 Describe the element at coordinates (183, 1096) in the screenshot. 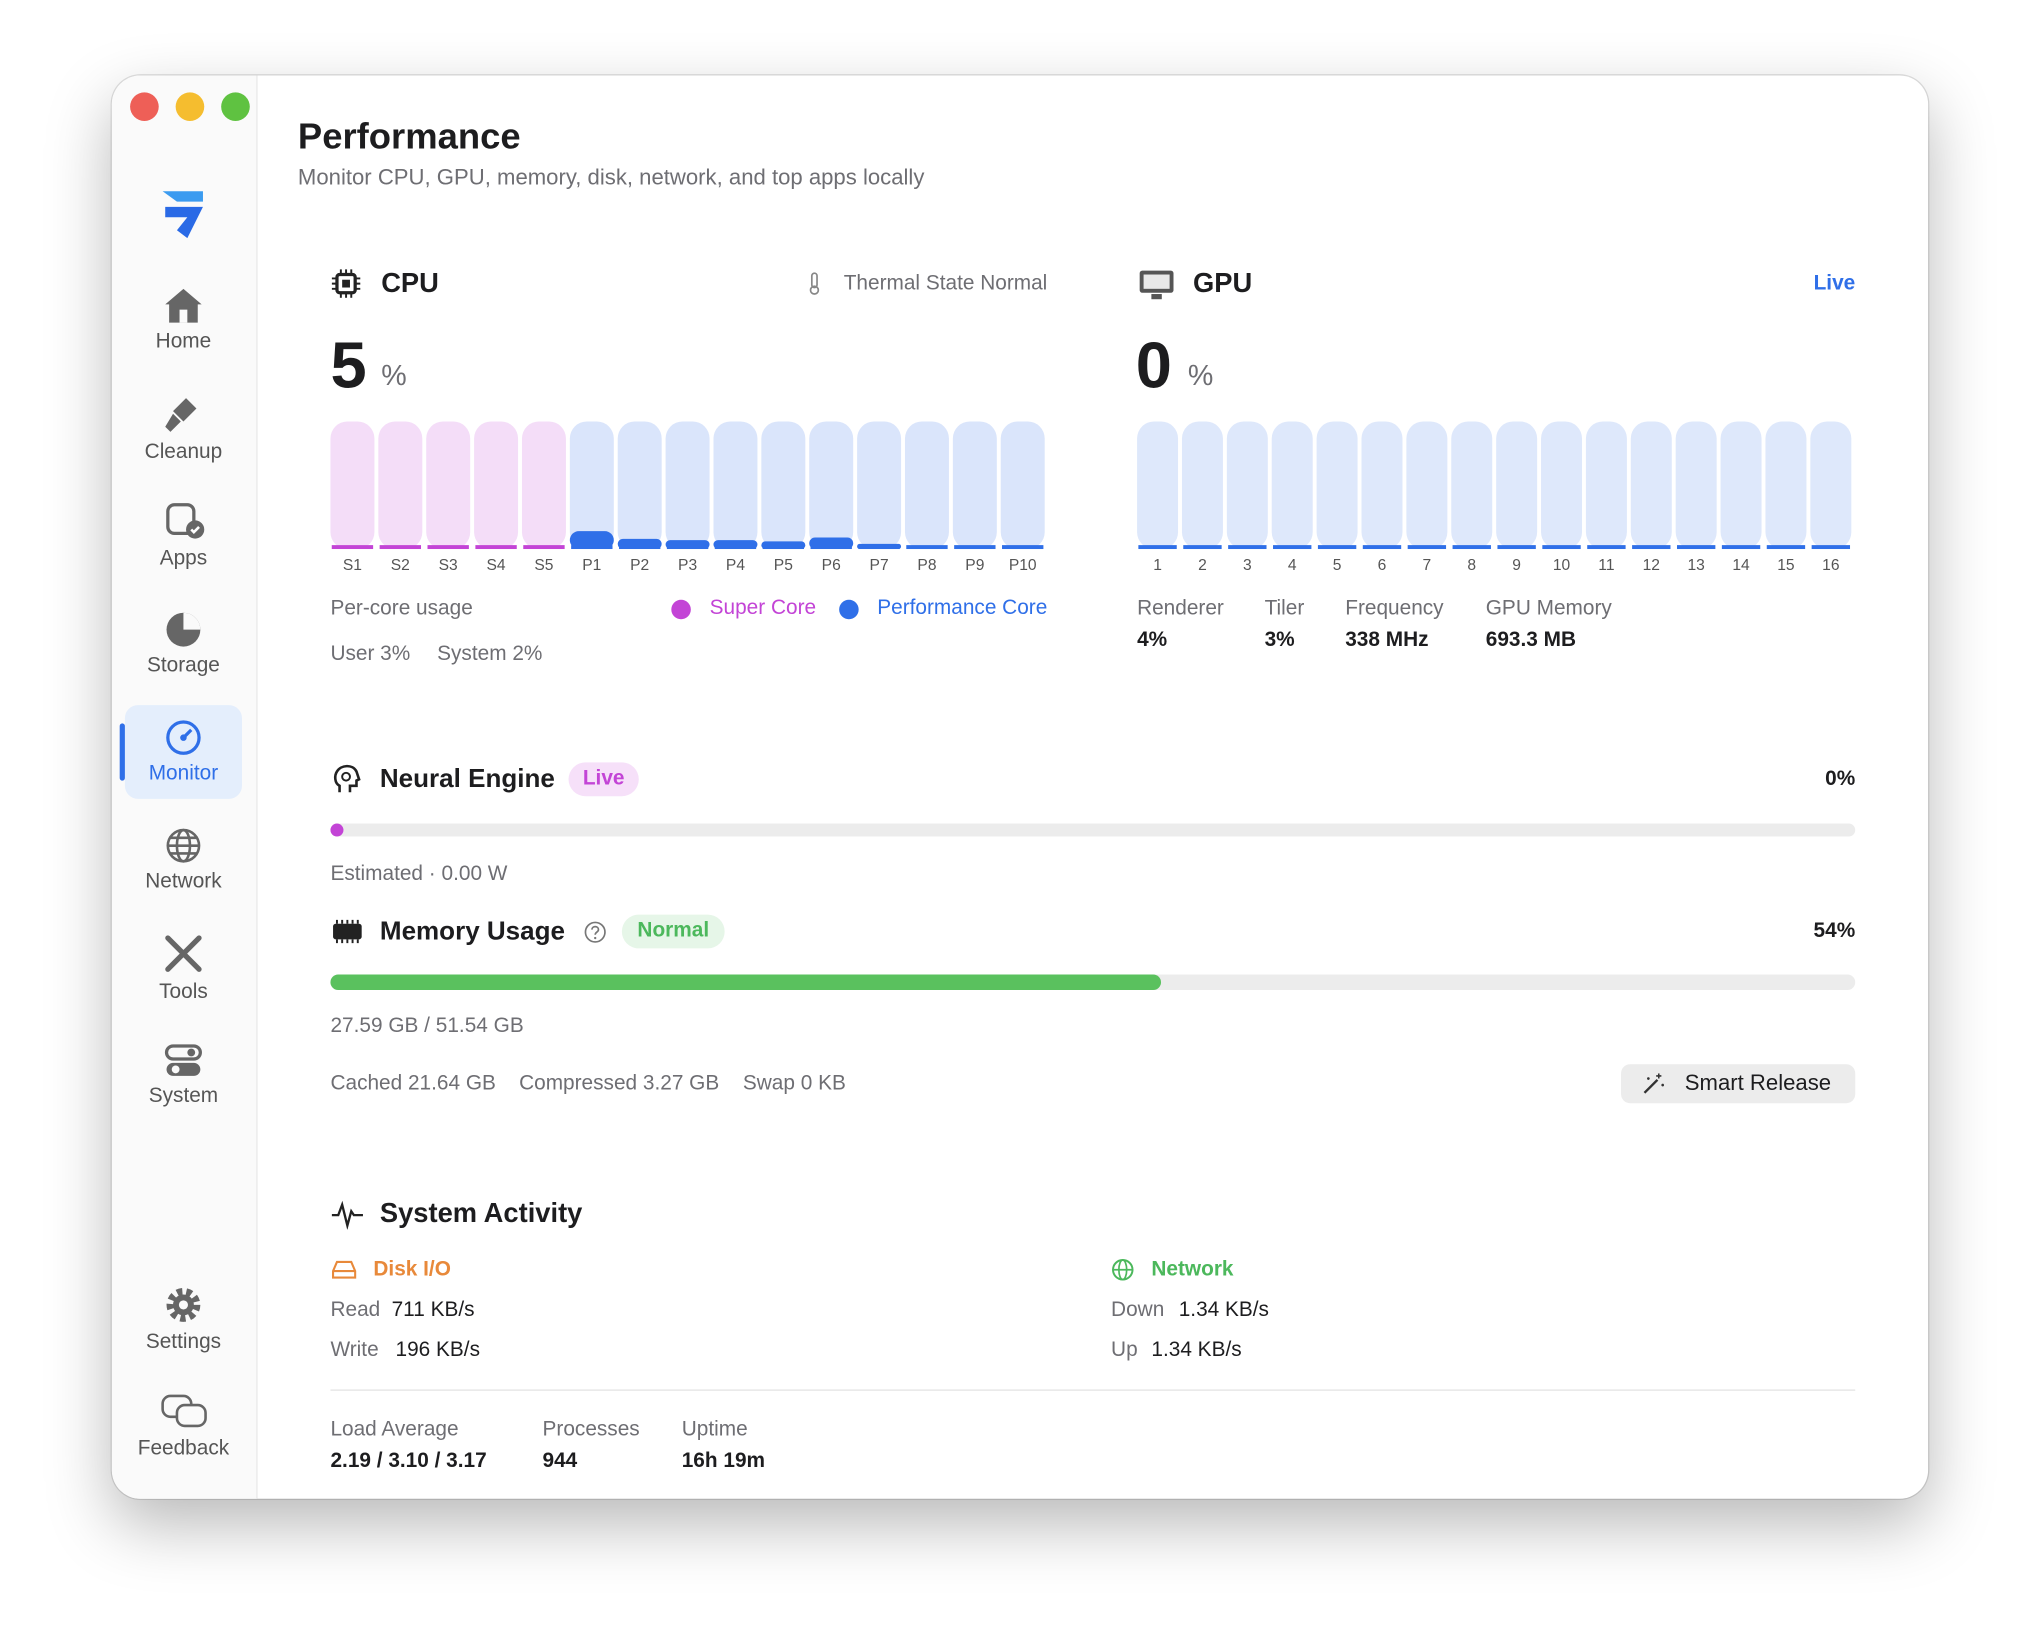

I see `nav-item: System` at that location.